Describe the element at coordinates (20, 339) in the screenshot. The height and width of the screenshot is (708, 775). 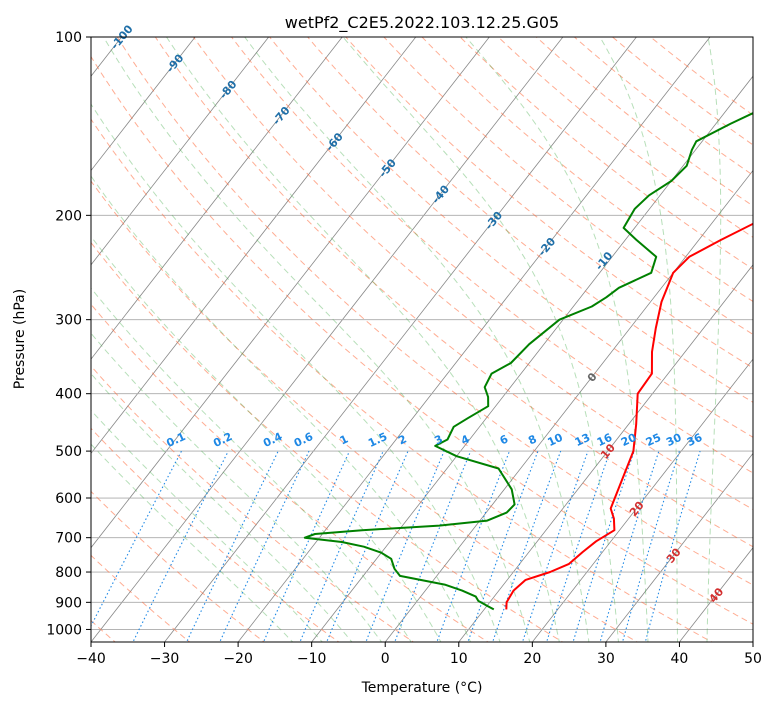
I see `y-axis-title: Pressure (hPa)` at that location.